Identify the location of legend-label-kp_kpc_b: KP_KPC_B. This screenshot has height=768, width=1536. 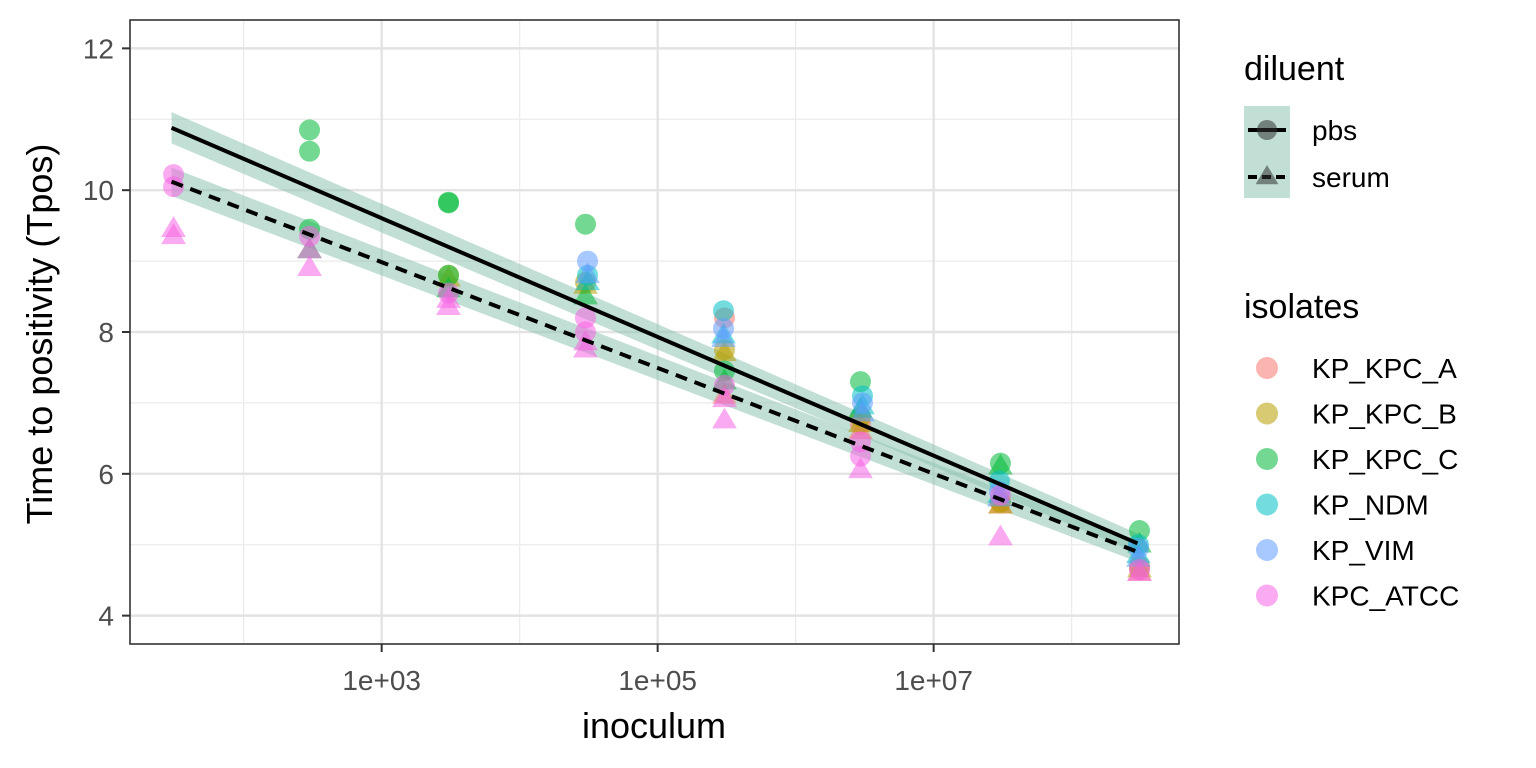
(1384, 414).